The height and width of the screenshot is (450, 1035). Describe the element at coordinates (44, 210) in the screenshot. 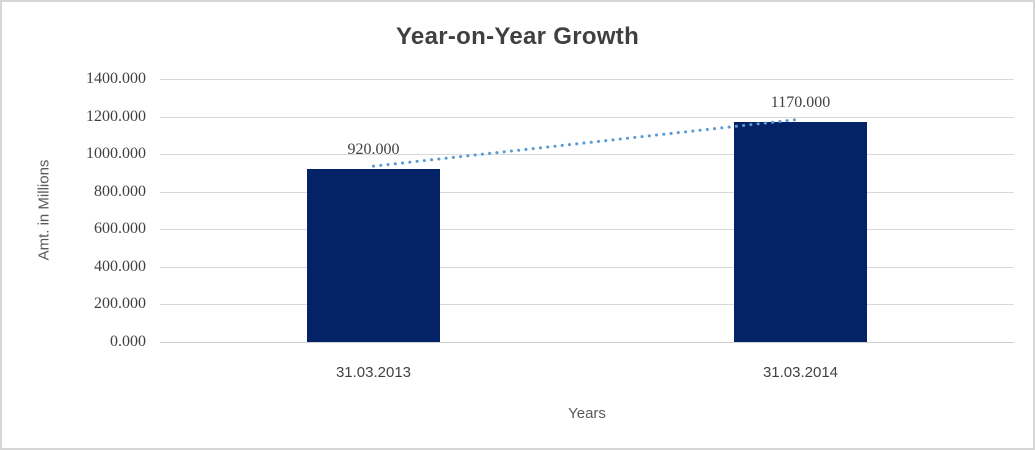

I see `y-axis-title: Amt. in Millions` at that location.